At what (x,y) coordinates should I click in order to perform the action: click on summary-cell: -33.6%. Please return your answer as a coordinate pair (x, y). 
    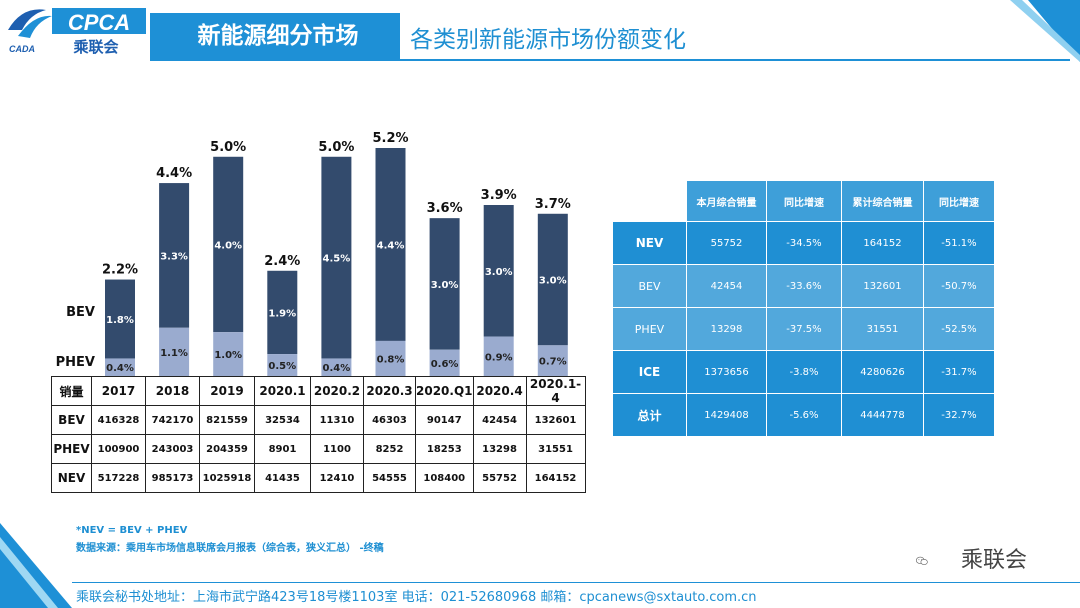
    Looking at the image, I should click on (804, 286).